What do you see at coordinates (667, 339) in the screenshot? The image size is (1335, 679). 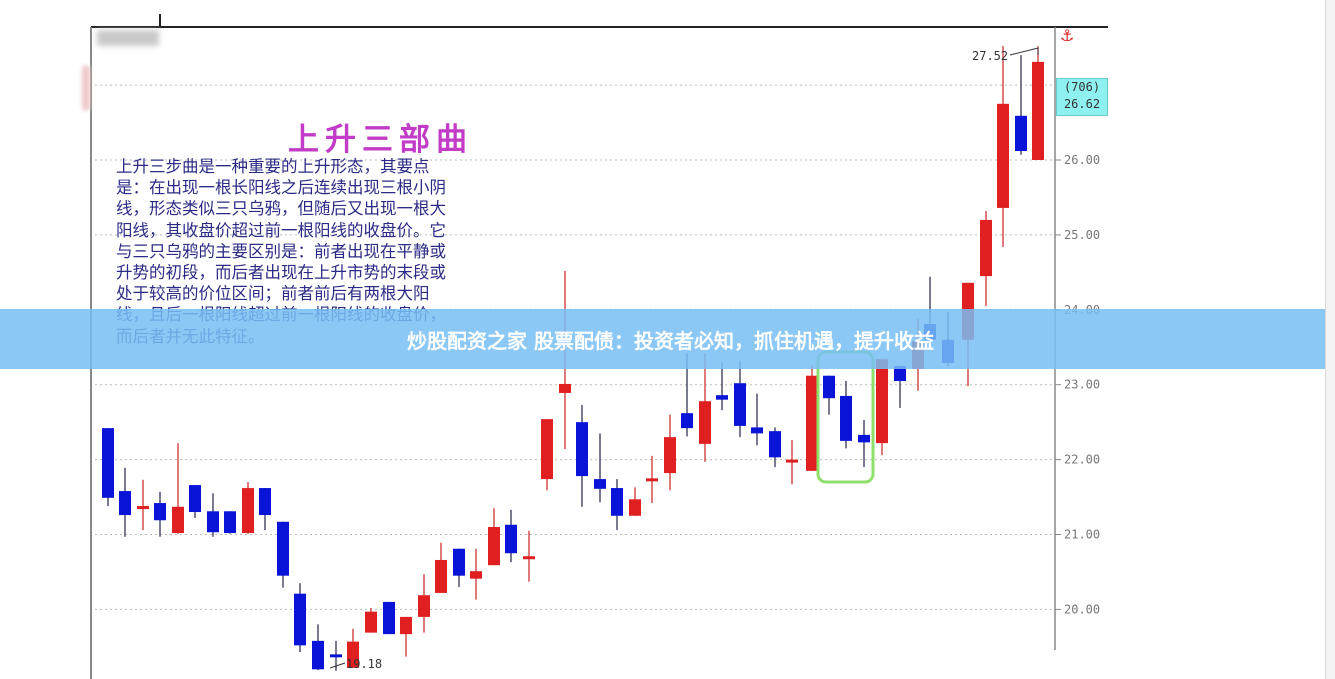 I see `promo-banner: 炒股配资之家 股票配债：投资者必知，抓住机遇，提升收益` at bounding box center [667, 339].